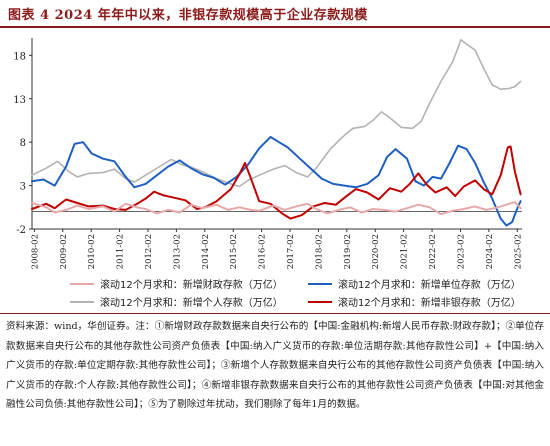 The height and width of the screenshot is (446, 550). I want to click on legend-swatch-nonbank, so click(320, 301).